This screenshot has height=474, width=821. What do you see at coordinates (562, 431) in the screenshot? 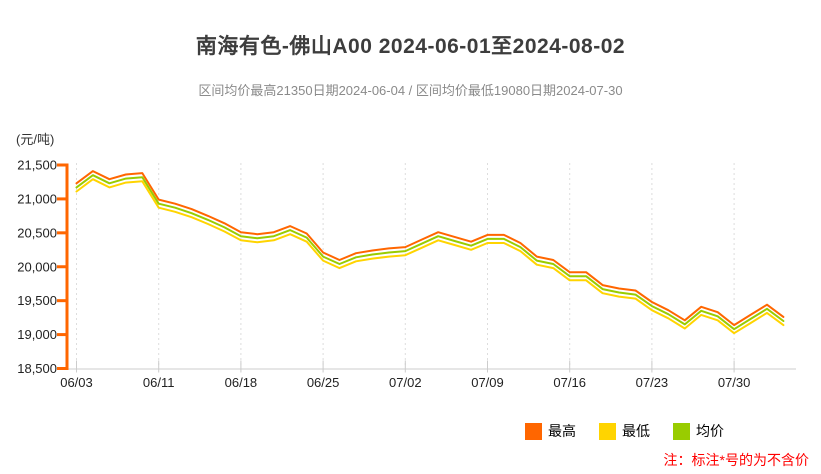
I see `legend-label: 最高` at bounding box center [562, 431].